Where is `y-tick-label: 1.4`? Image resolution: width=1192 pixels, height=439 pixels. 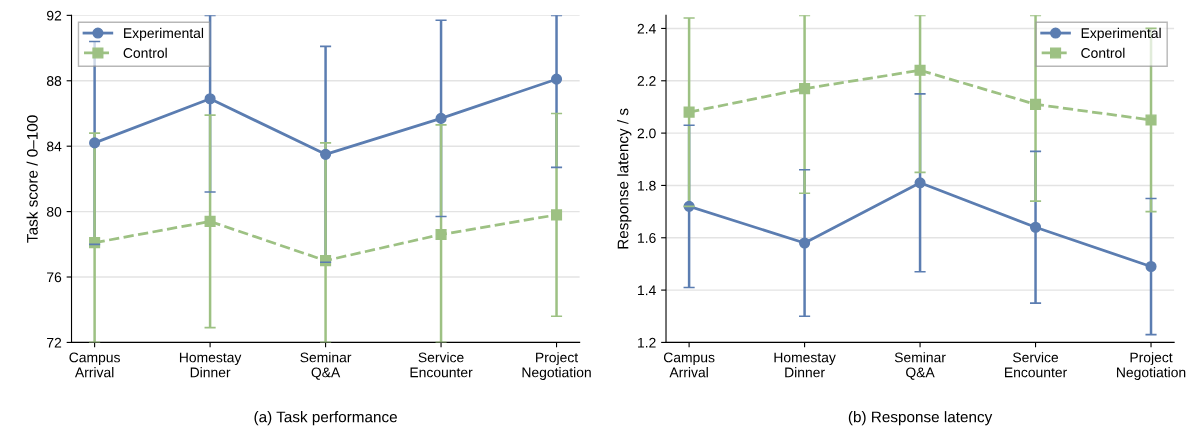
y-tick-label: 1.4 is located at coordinates (647, 290).